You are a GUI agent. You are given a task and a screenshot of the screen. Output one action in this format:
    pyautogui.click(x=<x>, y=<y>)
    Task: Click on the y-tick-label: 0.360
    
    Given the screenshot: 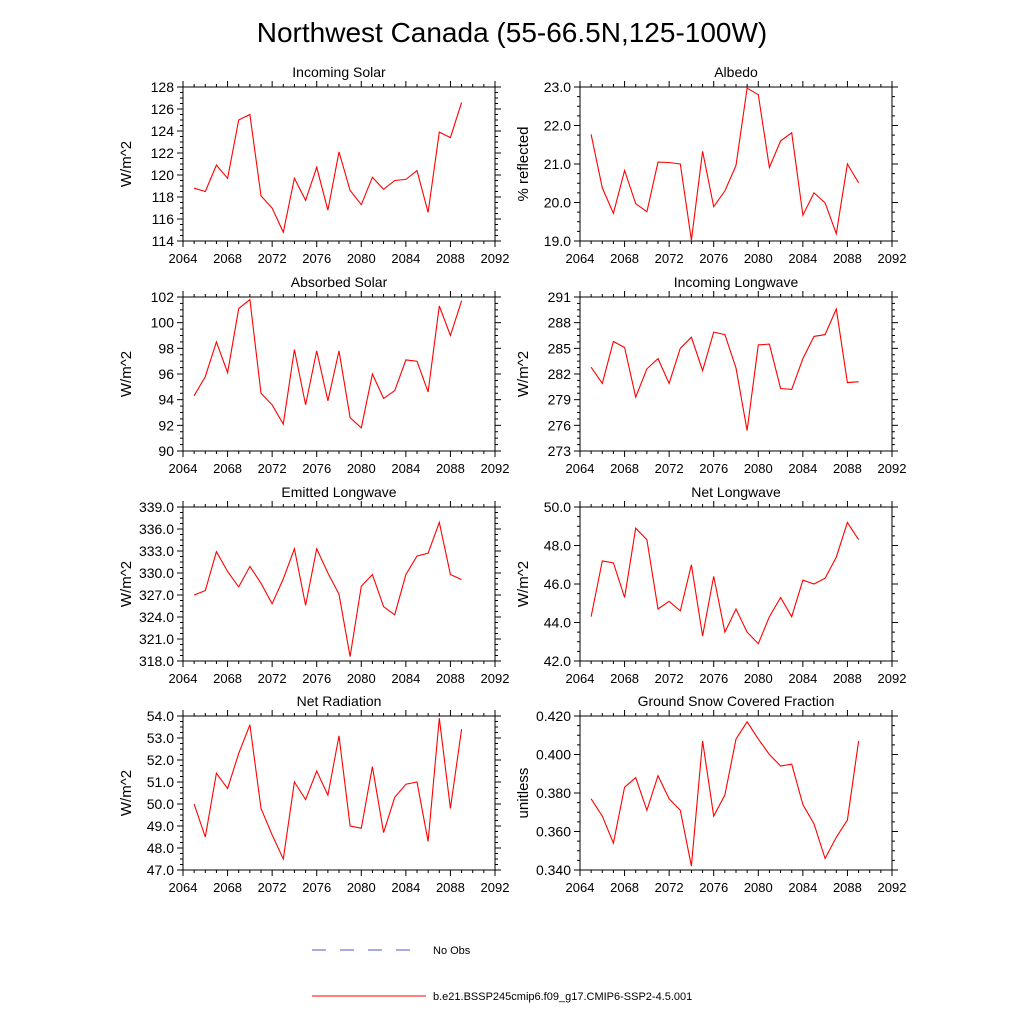 What is the action you would take?
    pyautogui.click(x=553, y=832)
    